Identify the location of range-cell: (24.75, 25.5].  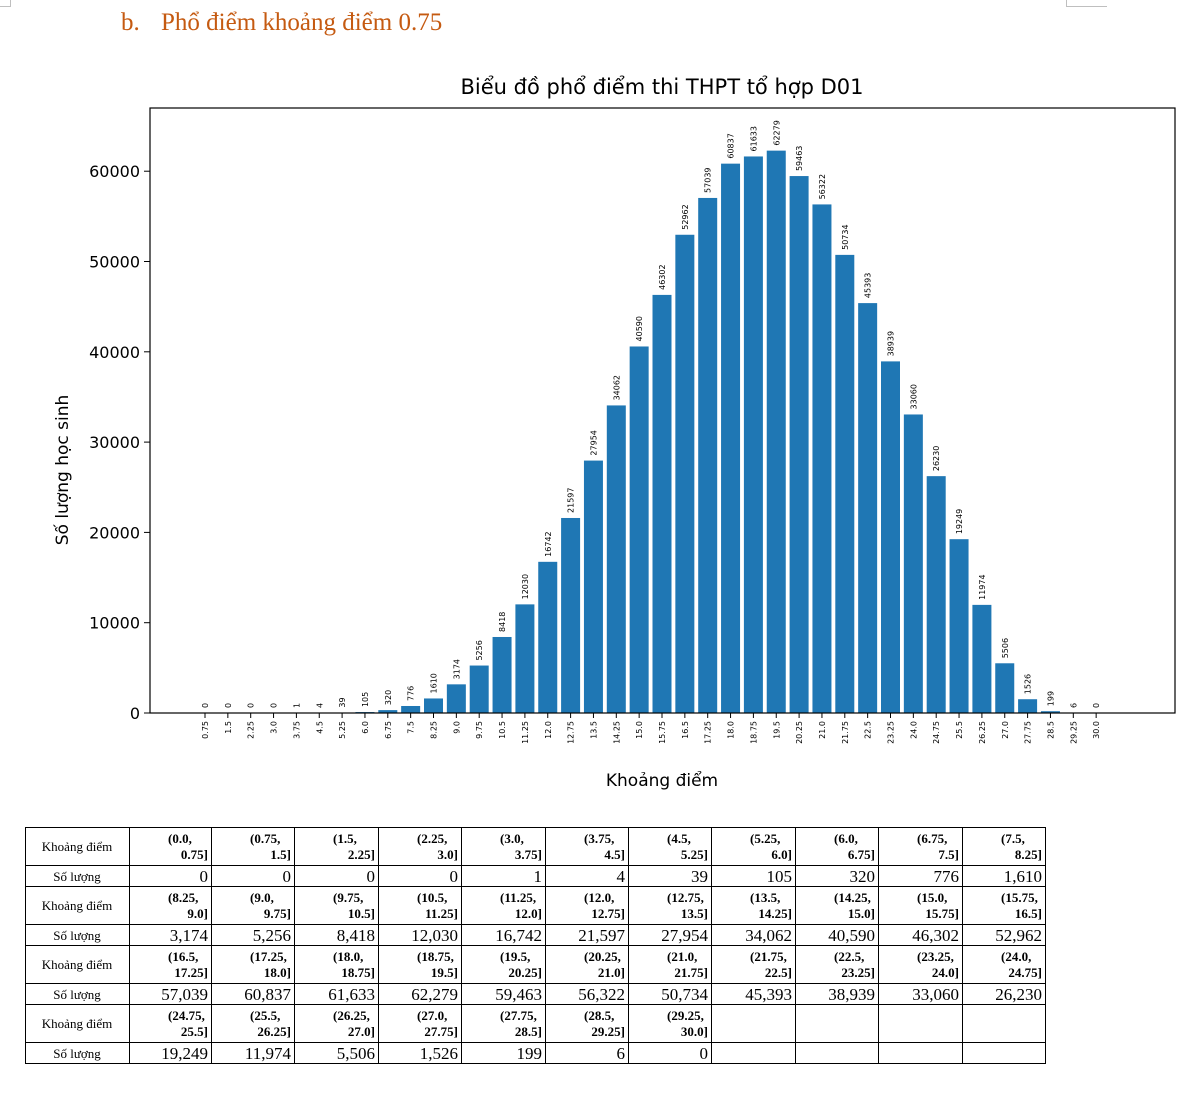
(170, 1023).